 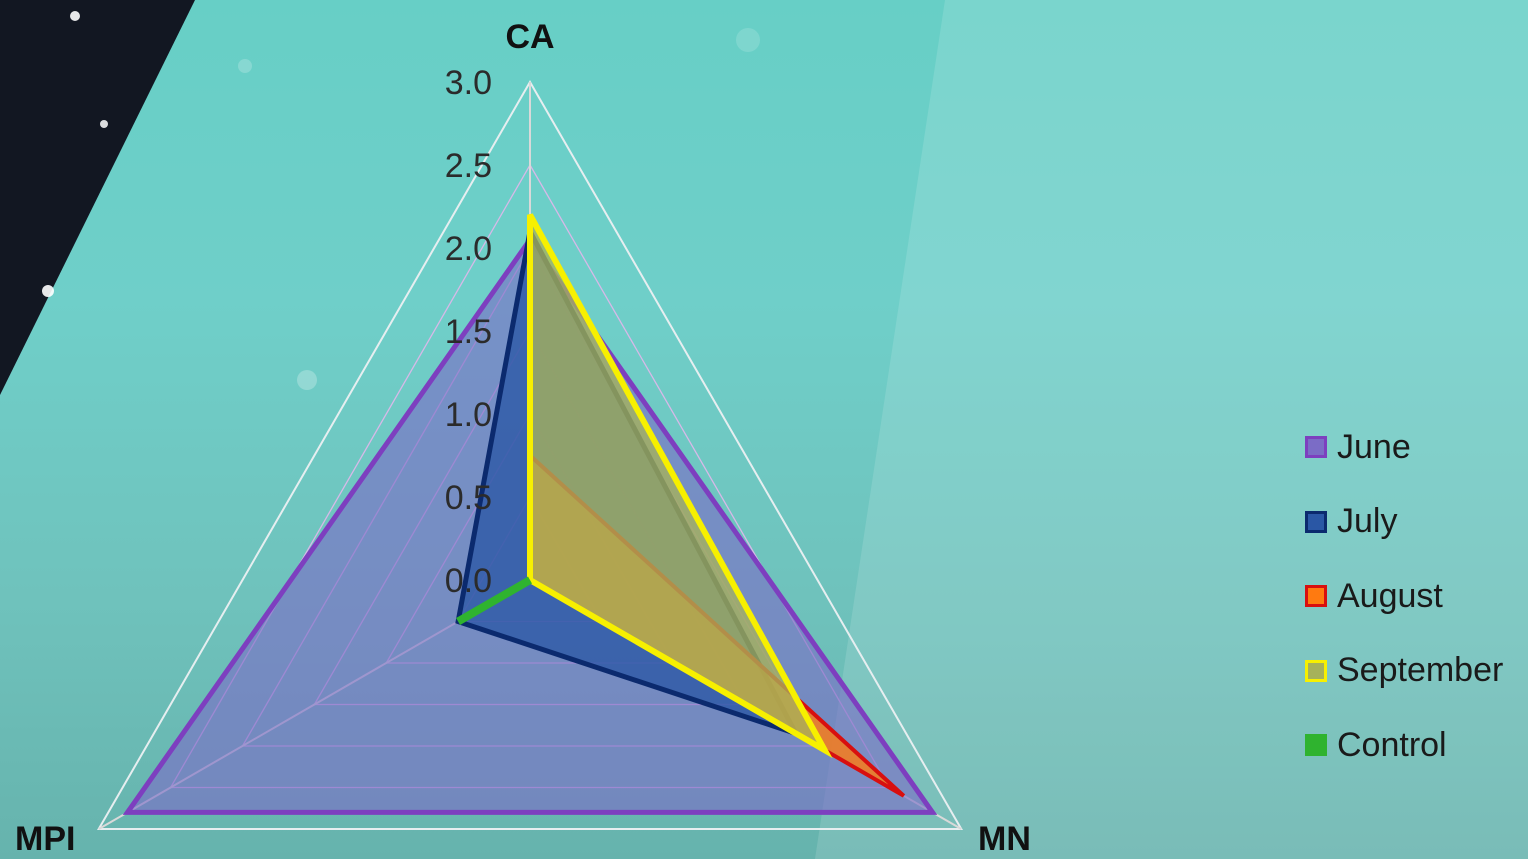 I want to click on tick-label: 1.5, so click(x=468, y=332).